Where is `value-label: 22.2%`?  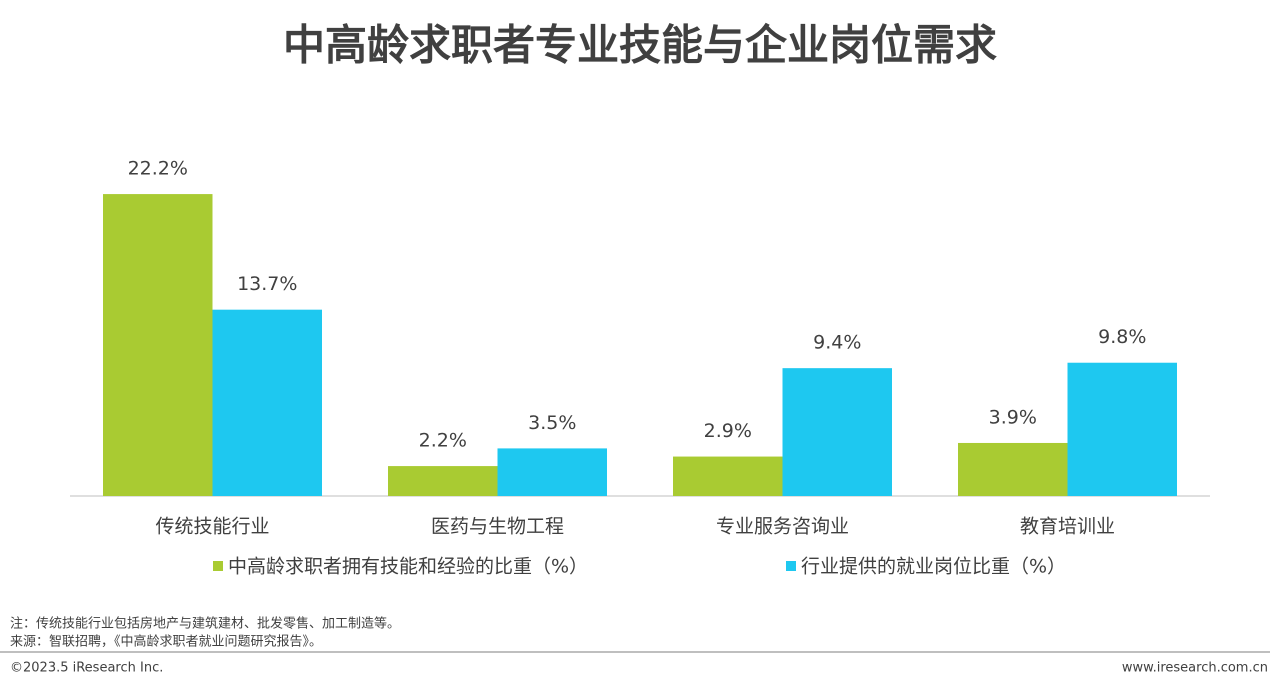 value-label: 22.2% is located at coordinates (158, 169).